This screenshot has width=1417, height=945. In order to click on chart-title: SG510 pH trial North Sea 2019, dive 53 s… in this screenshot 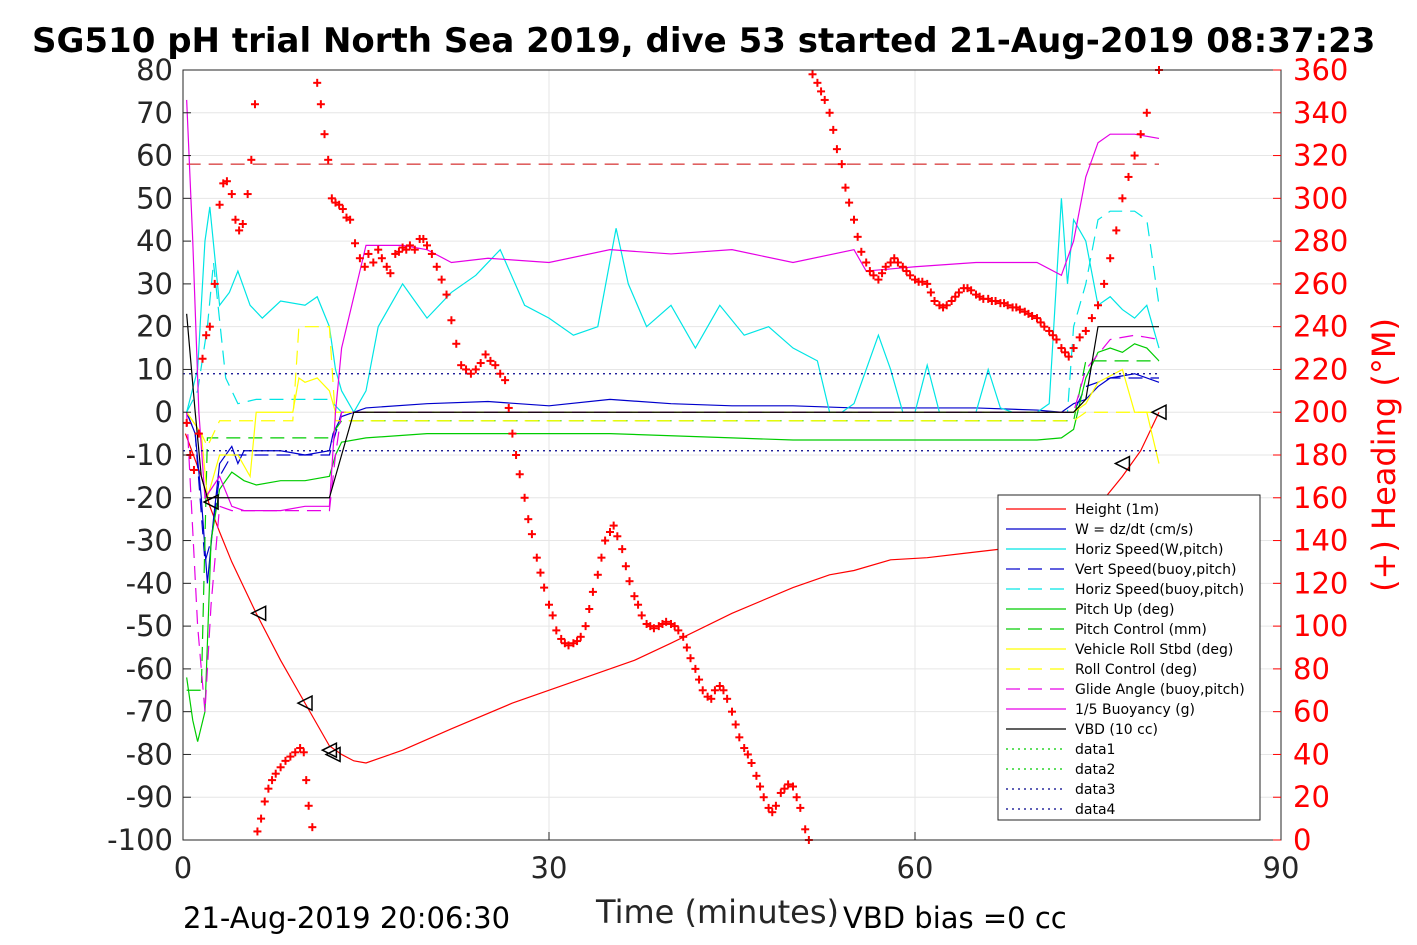, I will do `click(703, 41)`.